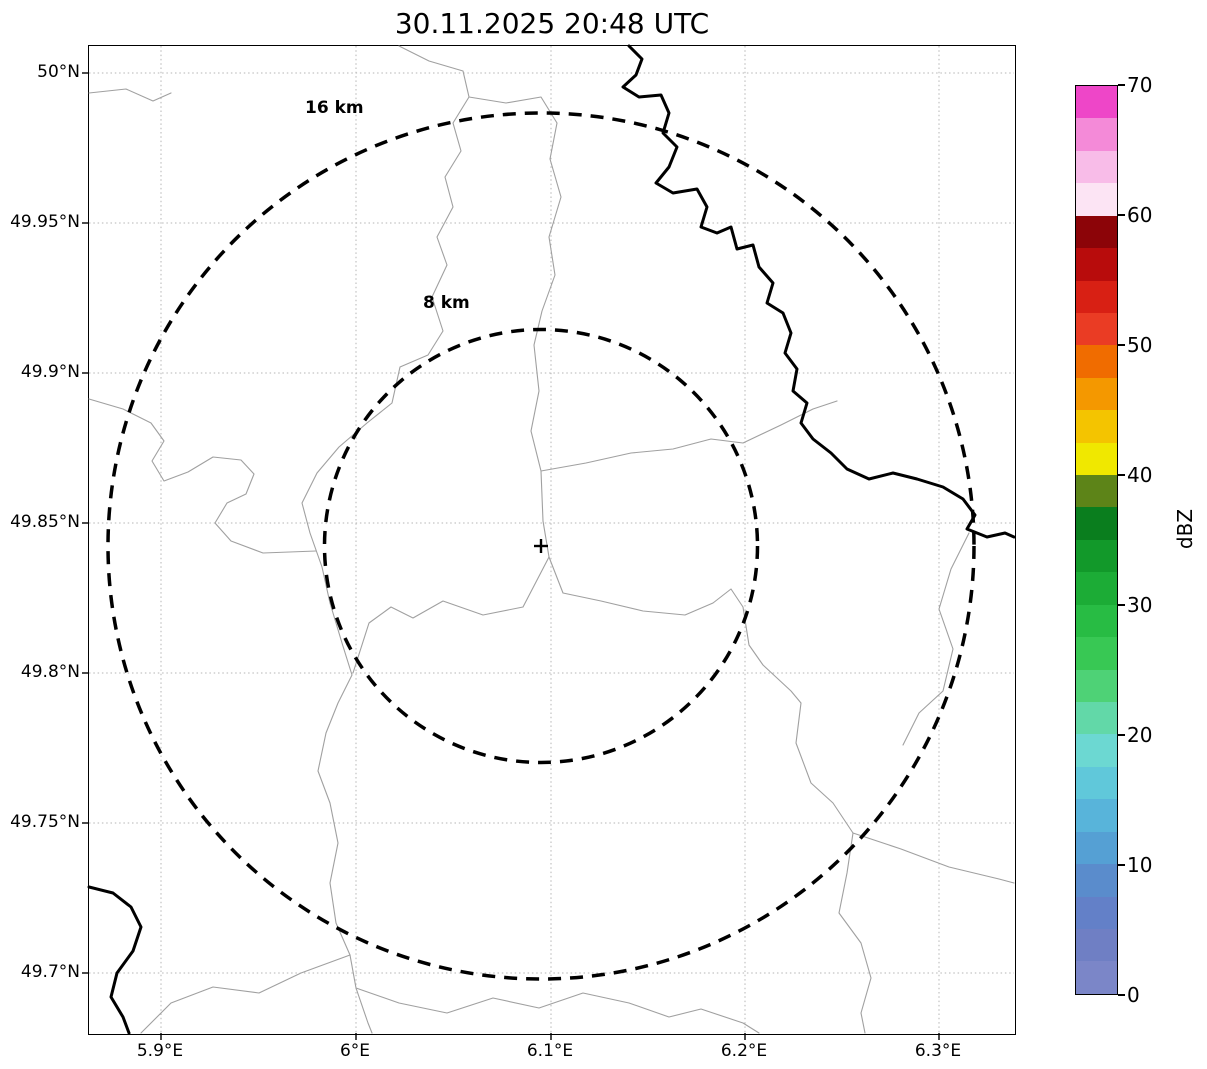 The image size is (1207, 1069). What do you see at coordinates (1133, 995) in the screenshot?
I see `colorbar-tick-label: 0` at bounding box center [1133, 995].